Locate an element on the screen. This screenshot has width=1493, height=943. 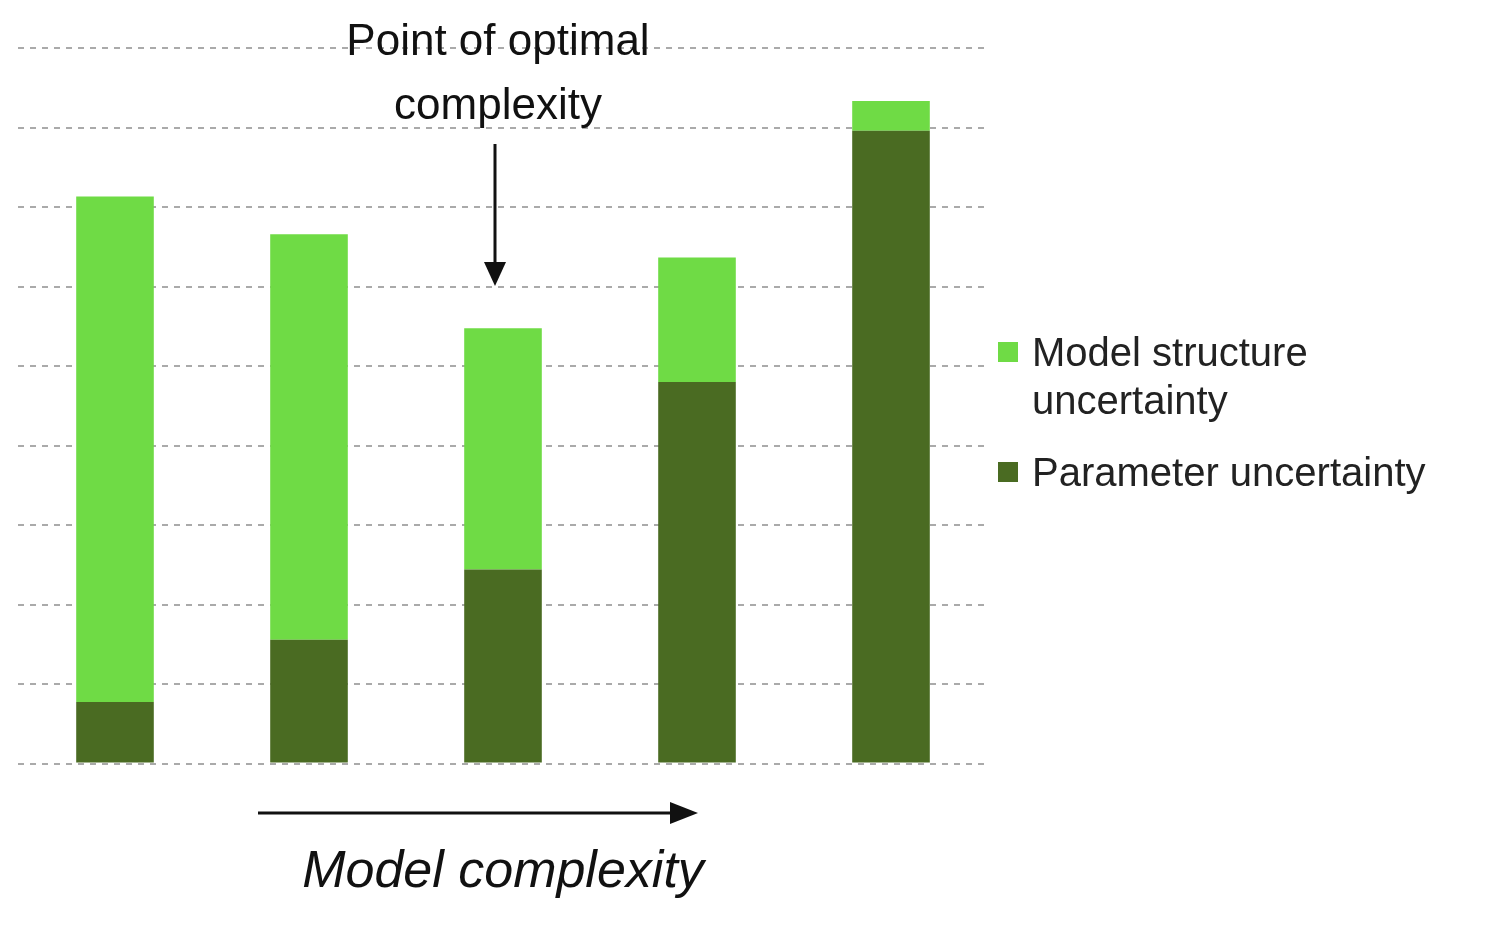
legend-label: Parameter uncertainty is located at coordinates (1229, 472).